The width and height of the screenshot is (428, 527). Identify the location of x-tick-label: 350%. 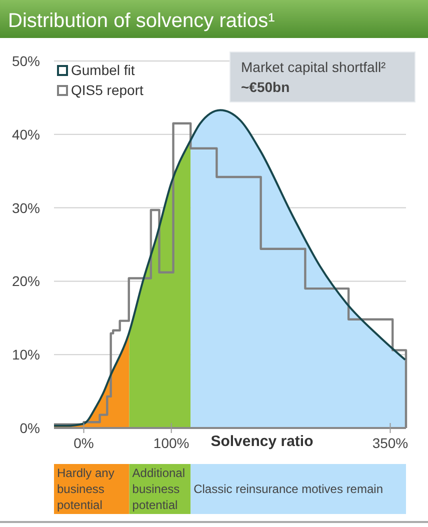
(390, 443).